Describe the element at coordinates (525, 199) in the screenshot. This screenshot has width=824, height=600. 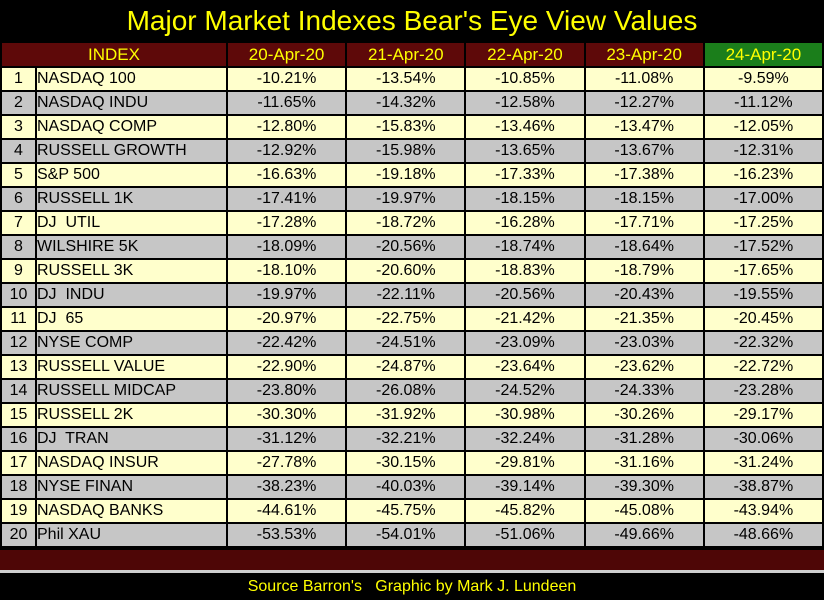
I see `value-cell: -18.15%` at that location.